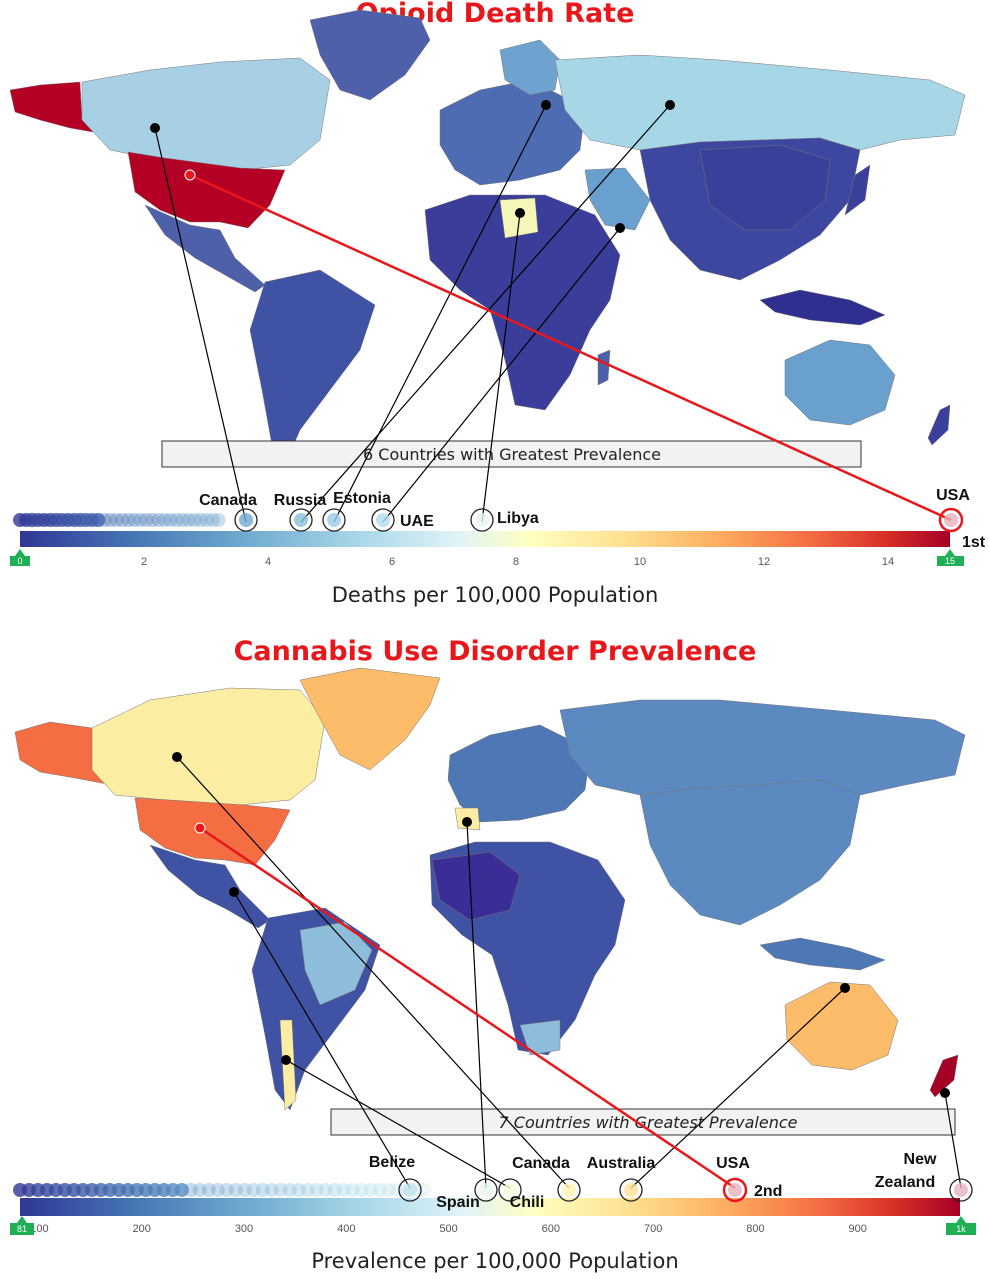 This screenshot has height=1280, width=990. I want to click on axis-tick-900: 900, so click(858, 1229).